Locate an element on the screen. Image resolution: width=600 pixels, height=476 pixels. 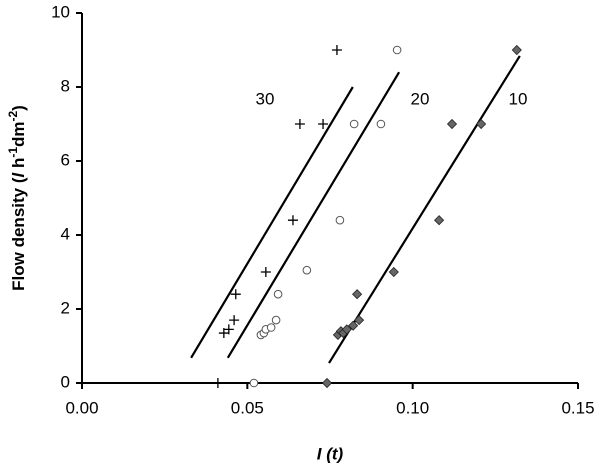
x-tick-label: 0.00 is located at coordinates (81, 407).